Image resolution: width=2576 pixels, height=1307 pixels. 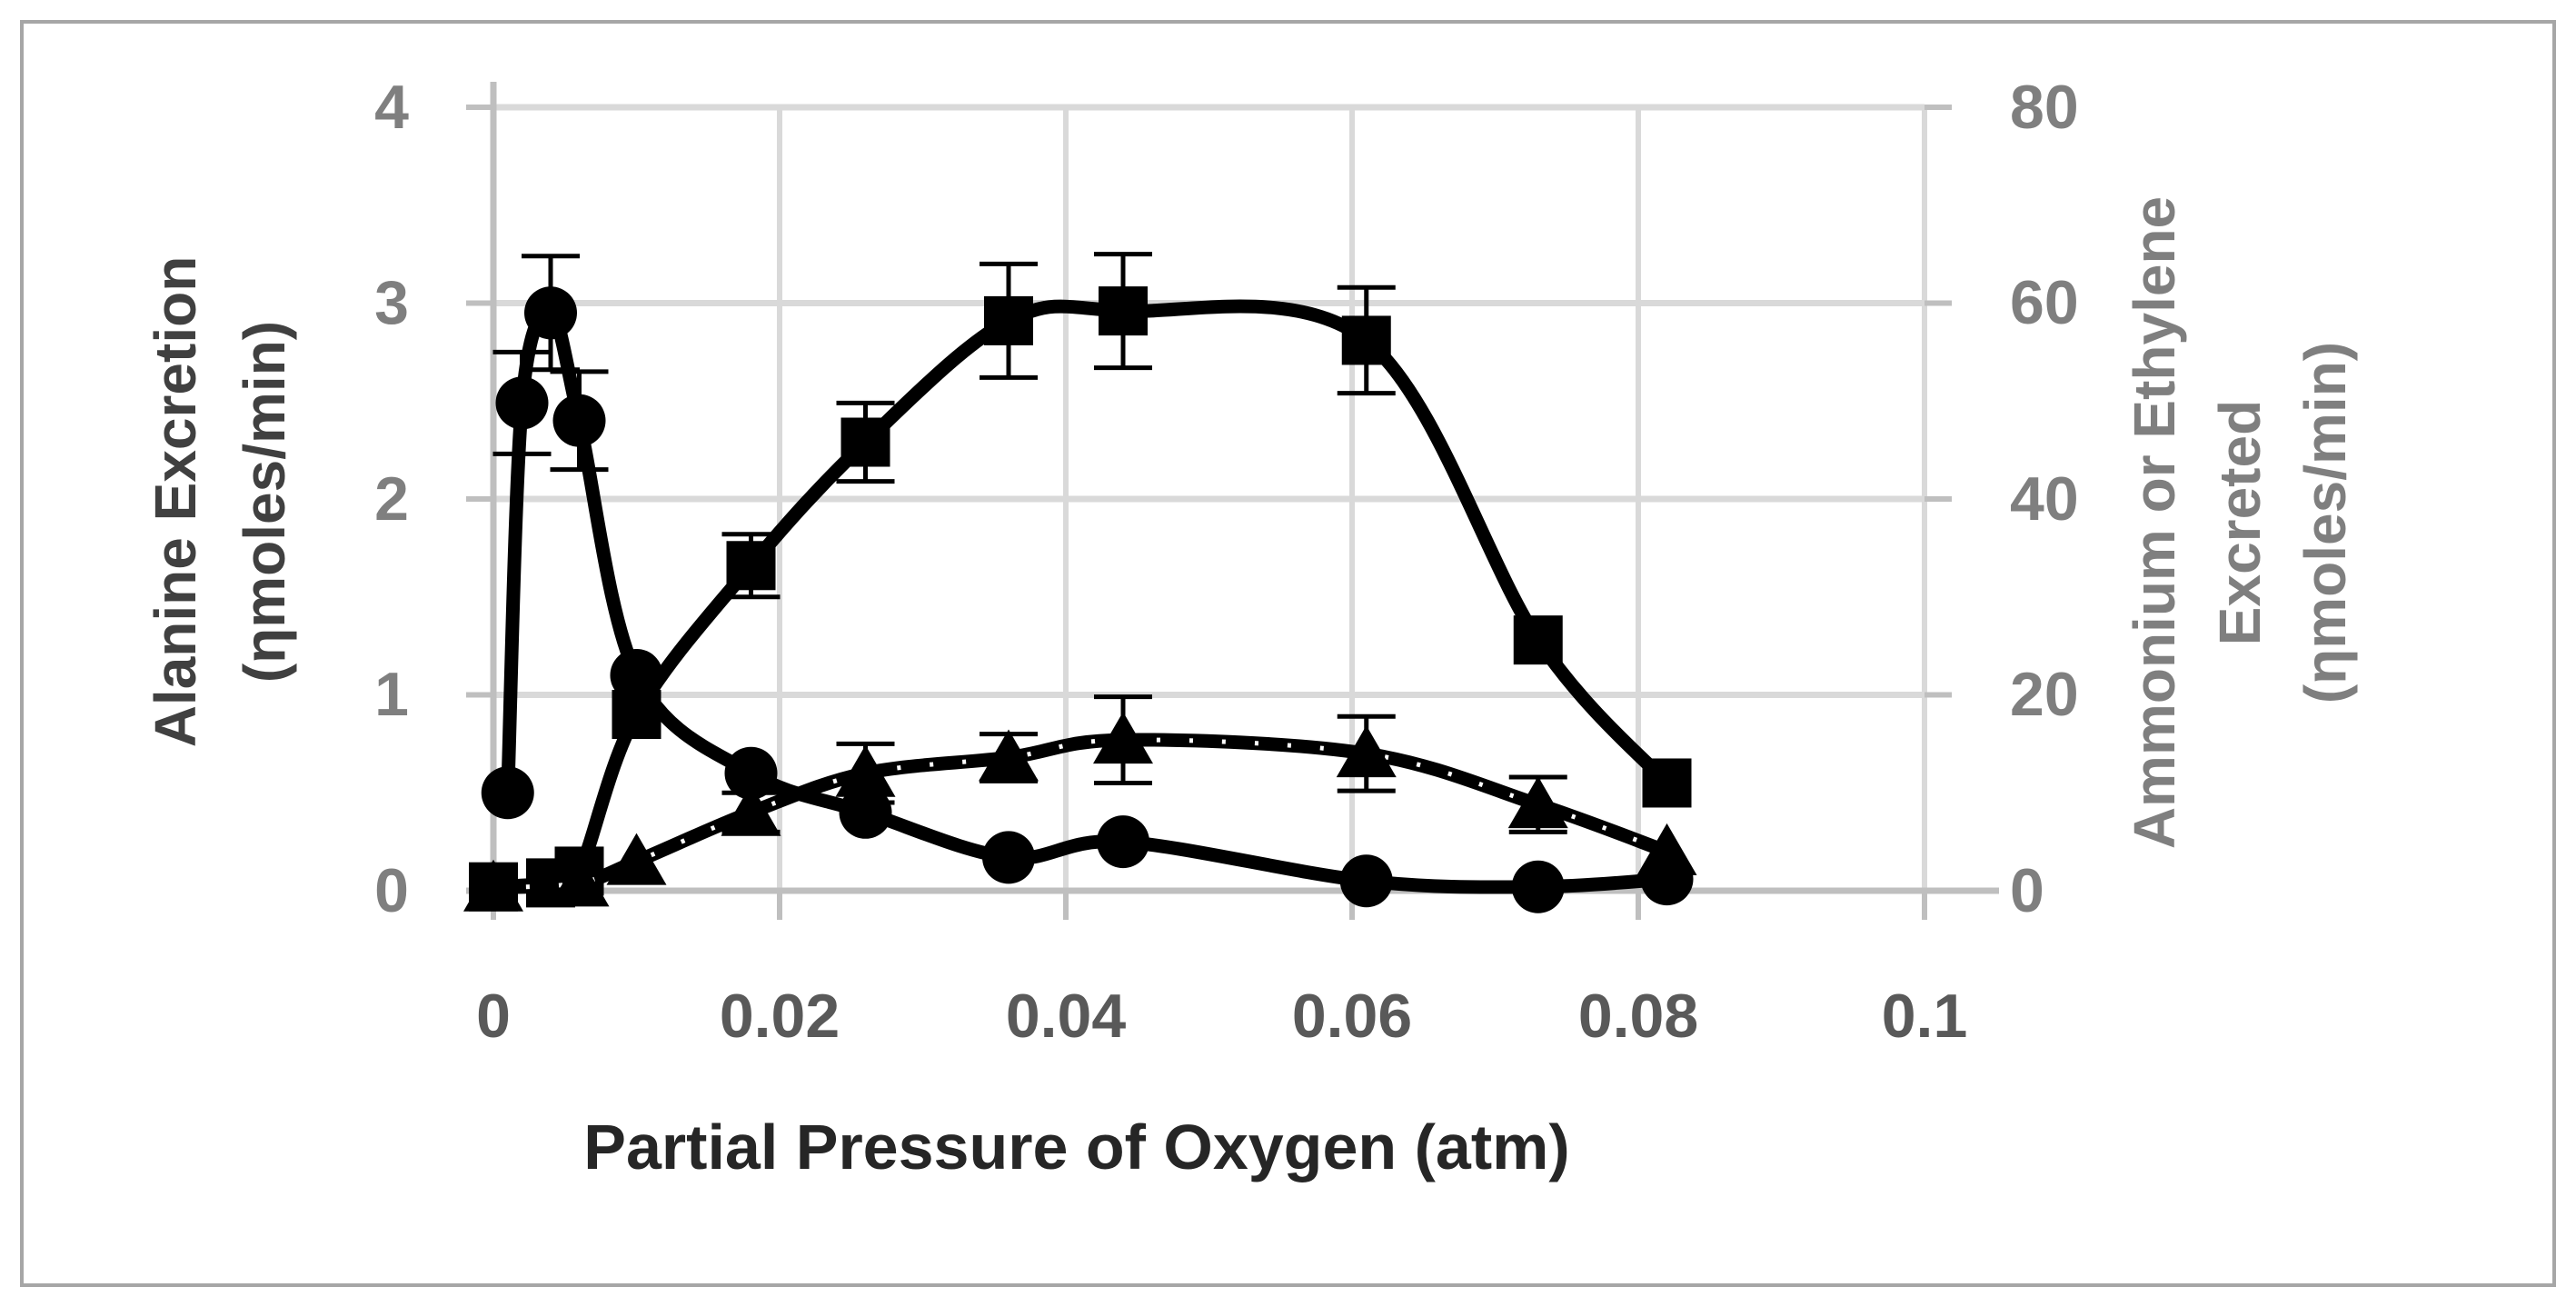 What do you see at coordinates (2154, 522) in the screenshot?
I see `right-axis-title-line: Ammonium or Ethylene` at bounding box center [2154, 522].